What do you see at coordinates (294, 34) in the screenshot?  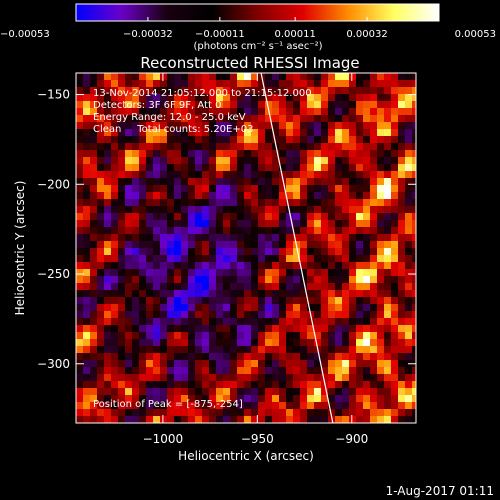 I see `colorbar-tick-label: 0.00011` at bounding box center [294, 34].